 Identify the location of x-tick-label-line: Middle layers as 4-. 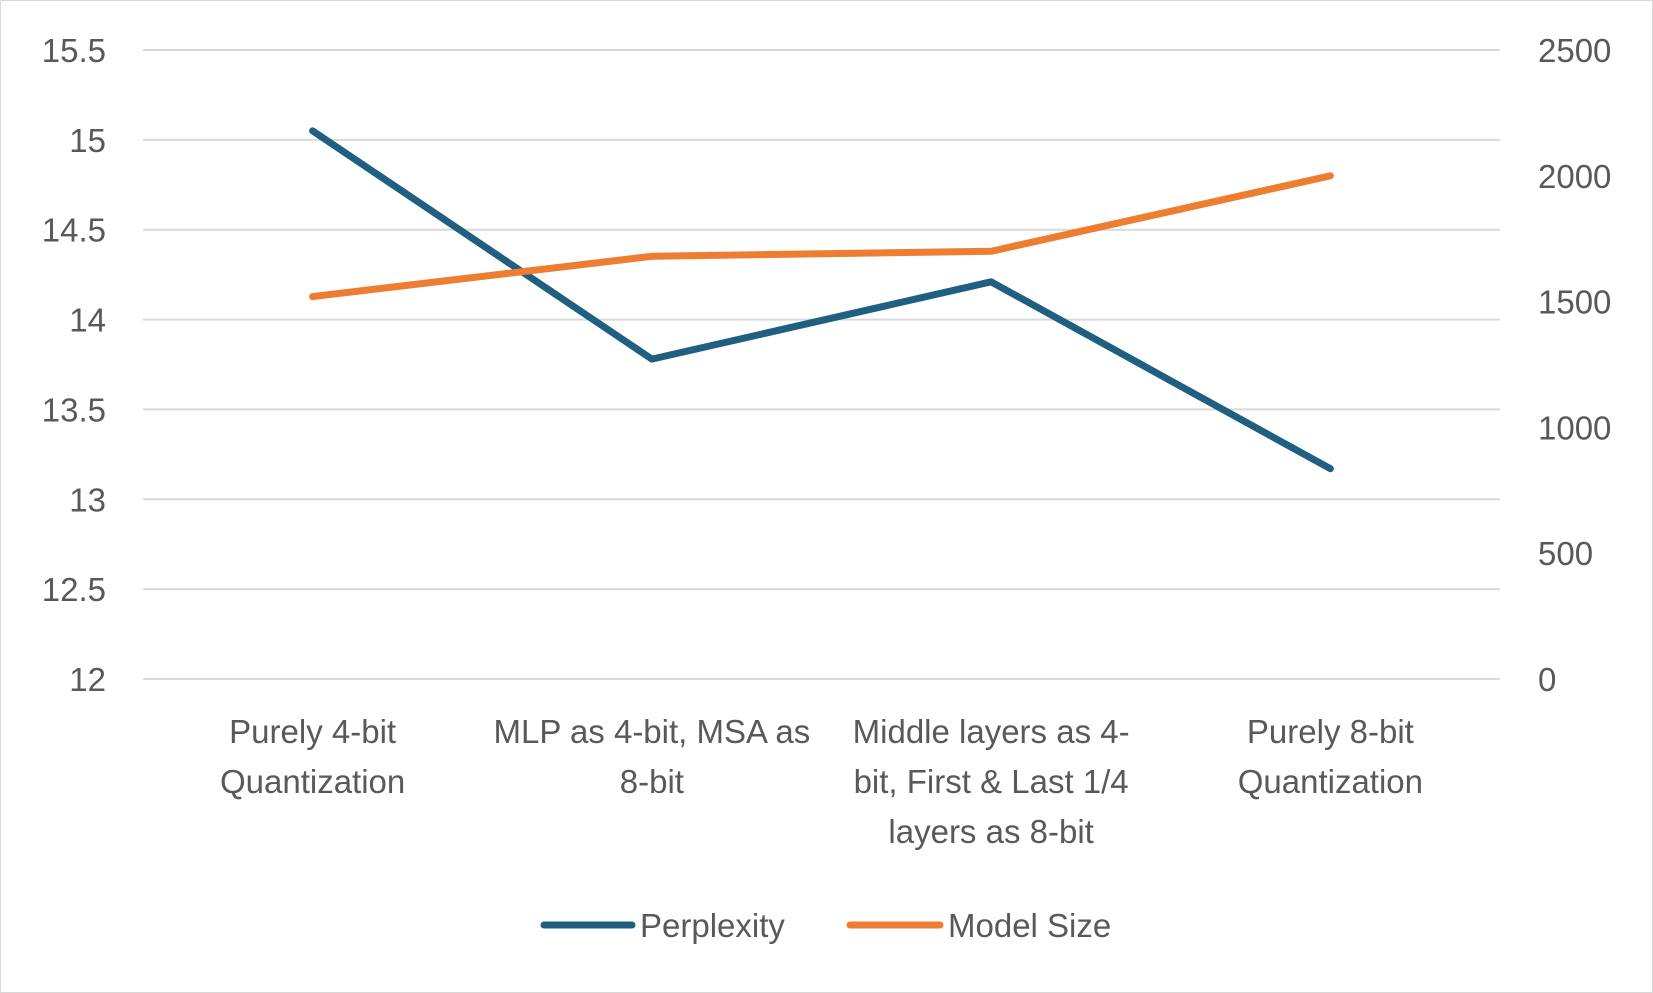
(991, 731).